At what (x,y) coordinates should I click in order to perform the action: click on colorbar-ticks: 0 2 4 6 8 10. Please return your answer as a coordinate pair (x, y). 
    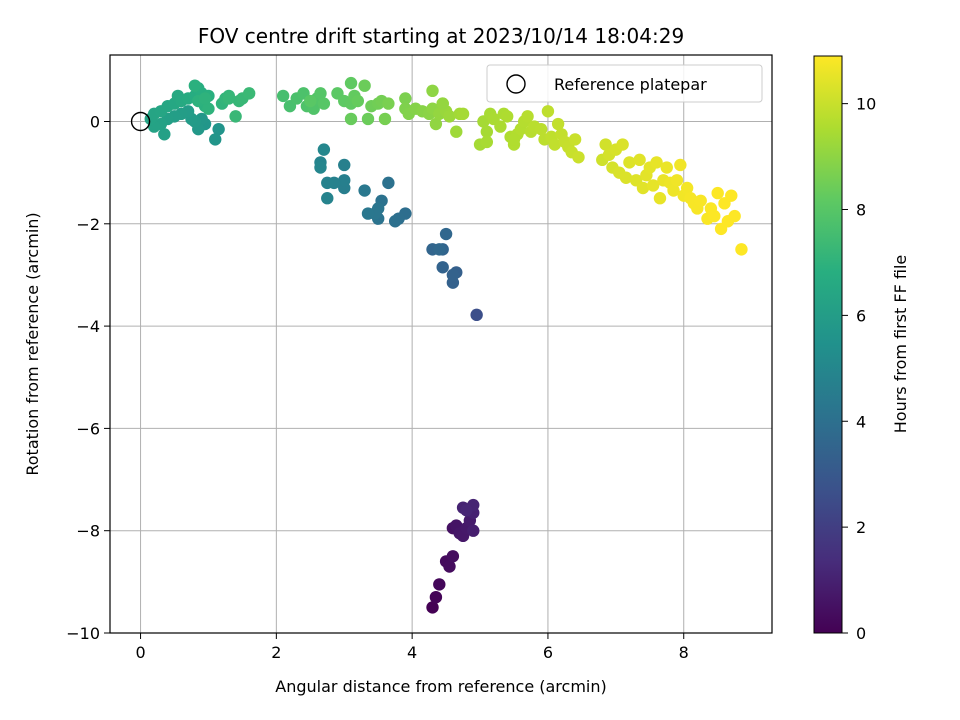
    Looking at the image, I should click on (859, 369).